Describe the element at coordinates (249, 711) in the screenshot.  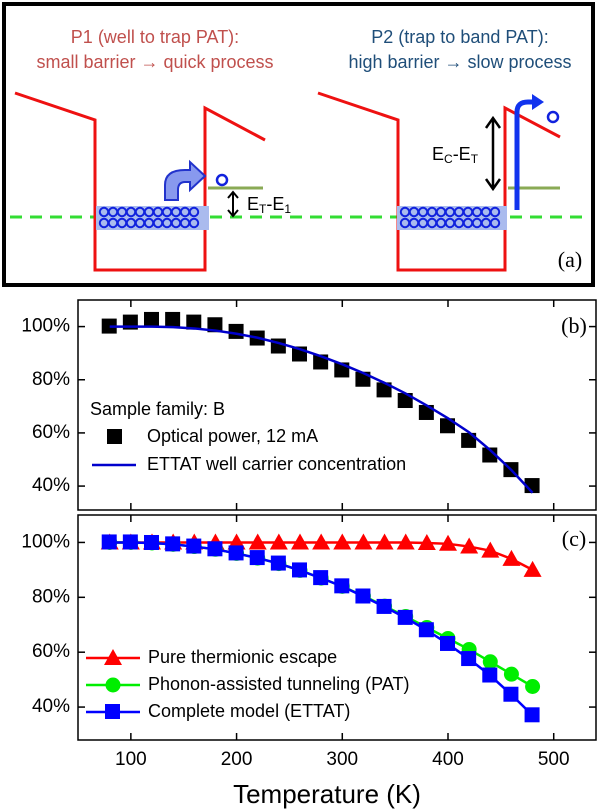
I see `legend-label: Complete model (ETTAT)` at that location.